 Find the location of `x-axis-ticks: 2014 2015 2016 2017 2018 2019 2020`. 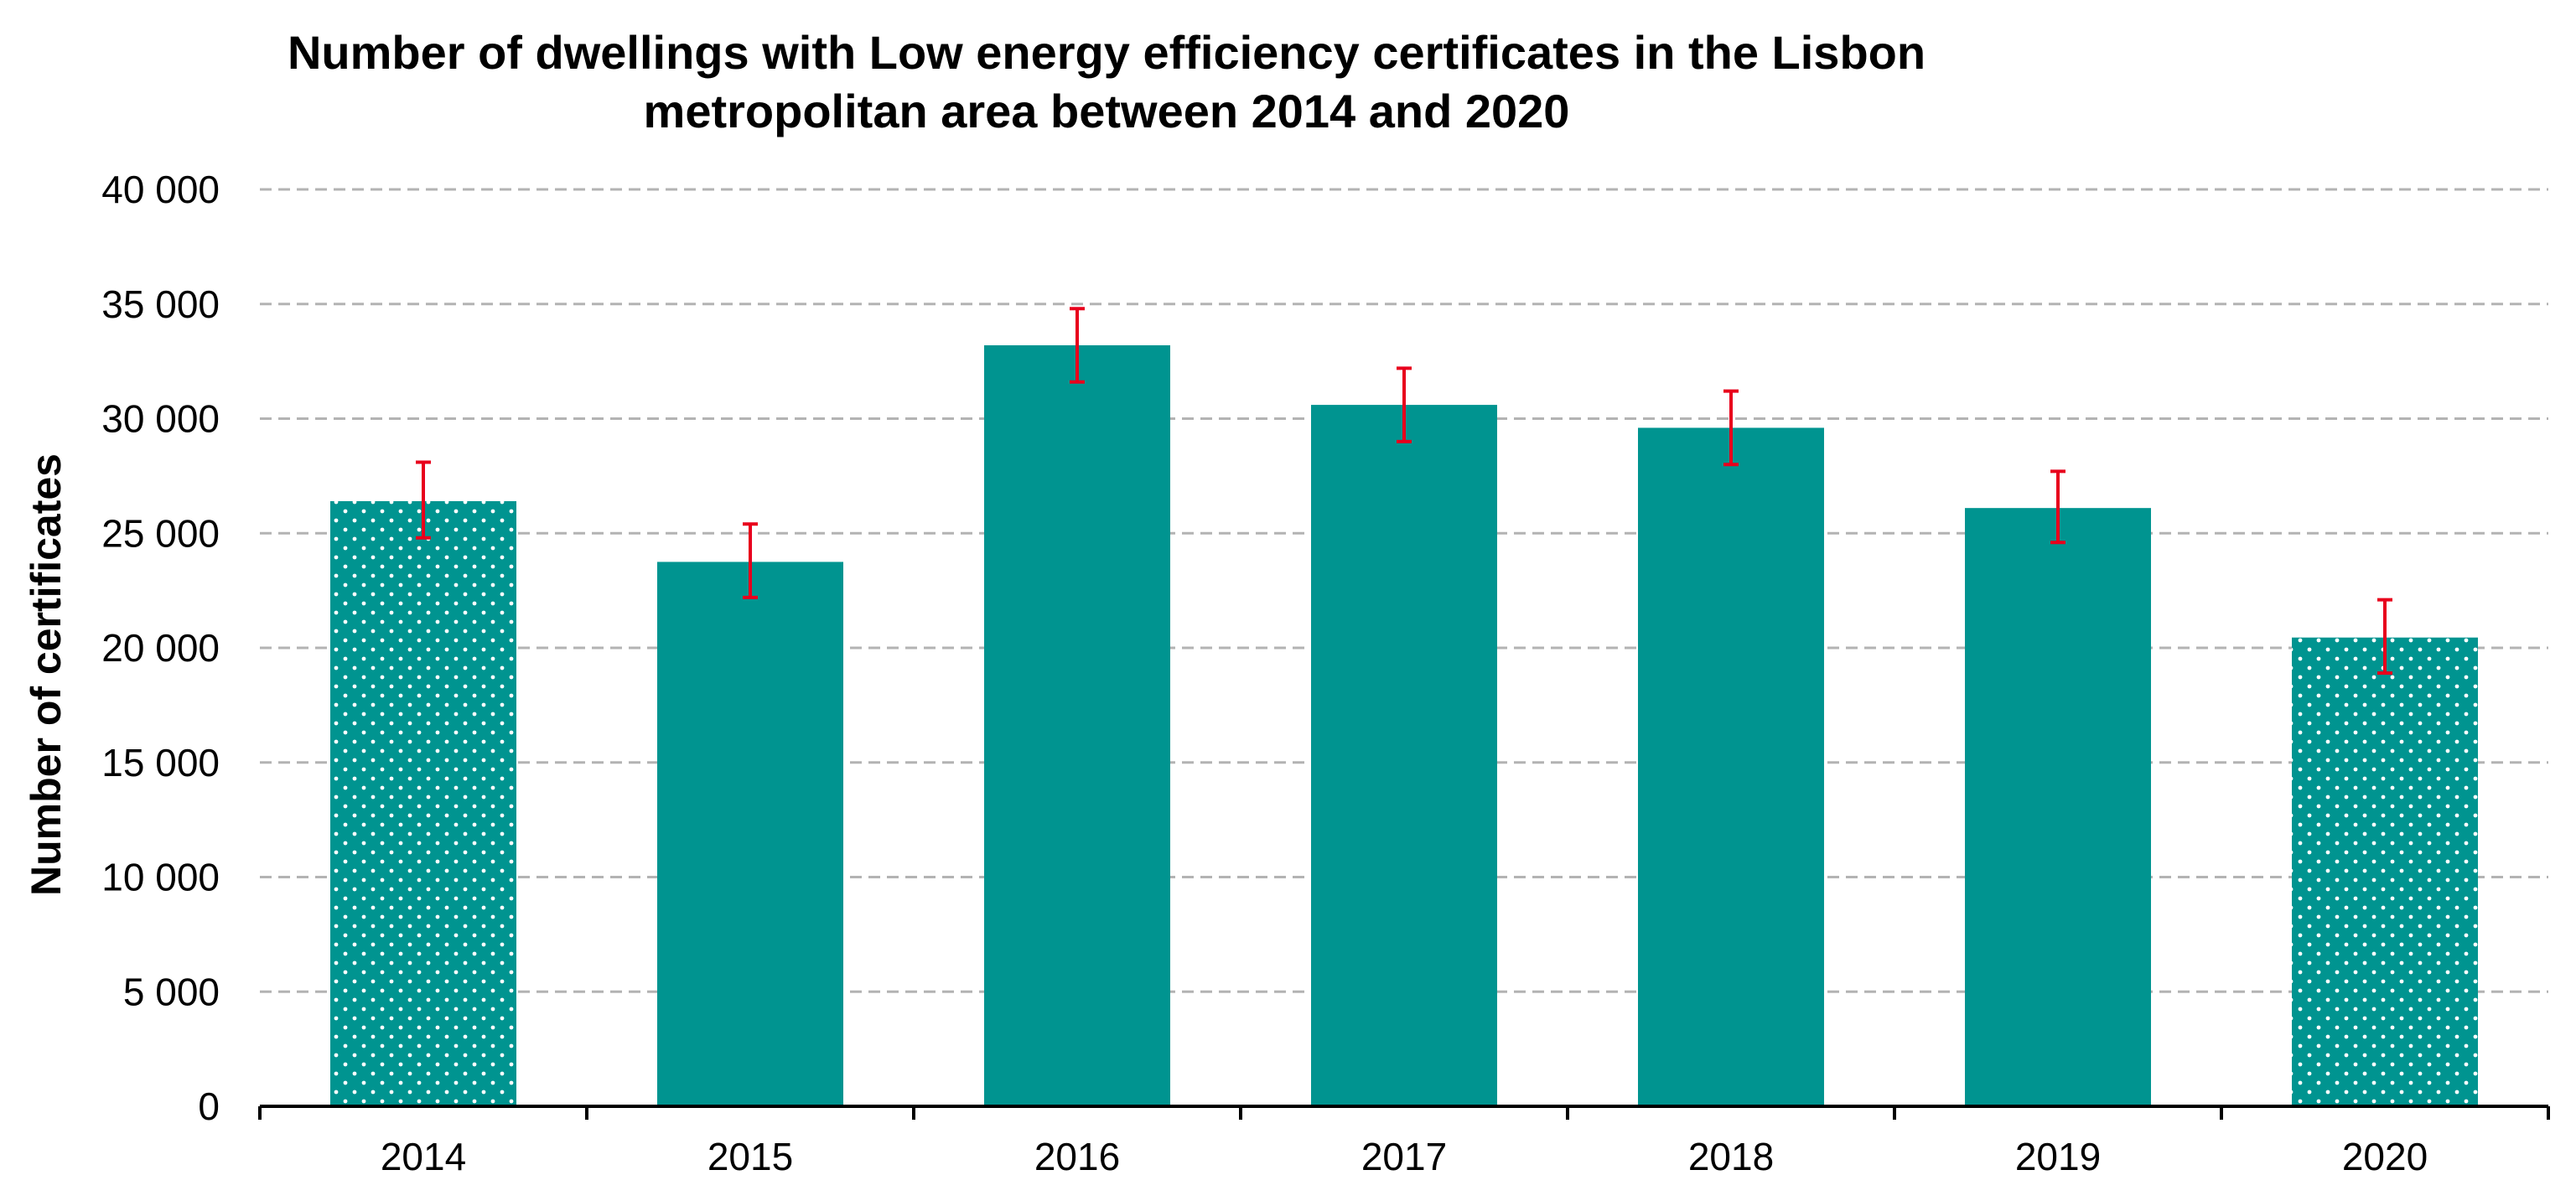

x-axis-ticks: 2014 2015 2016 2017 2018 2019 2020 is located at coordinates (1404, 1156).